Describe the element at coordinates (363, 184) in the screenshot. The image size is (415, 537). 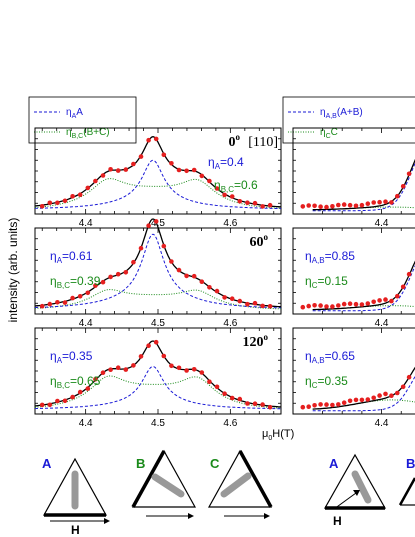
I see `total-fit-curve` at that location.